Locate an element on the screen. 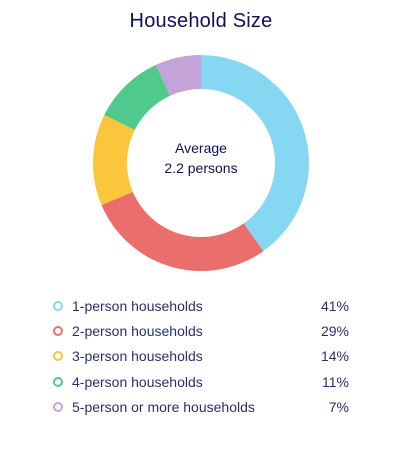 Image resolution: width=402 pixels, height=459 pixels. legend-value: 29% is located at coordinates (334, 330).